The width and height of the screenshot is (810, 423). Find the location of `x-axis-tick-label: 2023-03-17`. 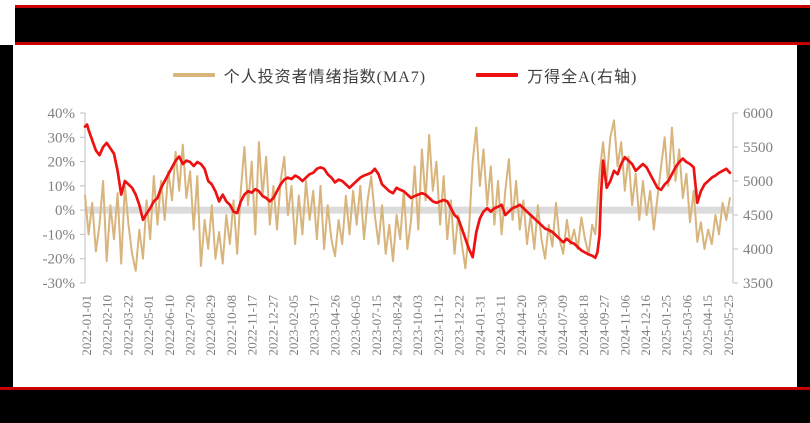

x-axis-tick-label: 2023-03-17 is located at coordinates (314, 325).